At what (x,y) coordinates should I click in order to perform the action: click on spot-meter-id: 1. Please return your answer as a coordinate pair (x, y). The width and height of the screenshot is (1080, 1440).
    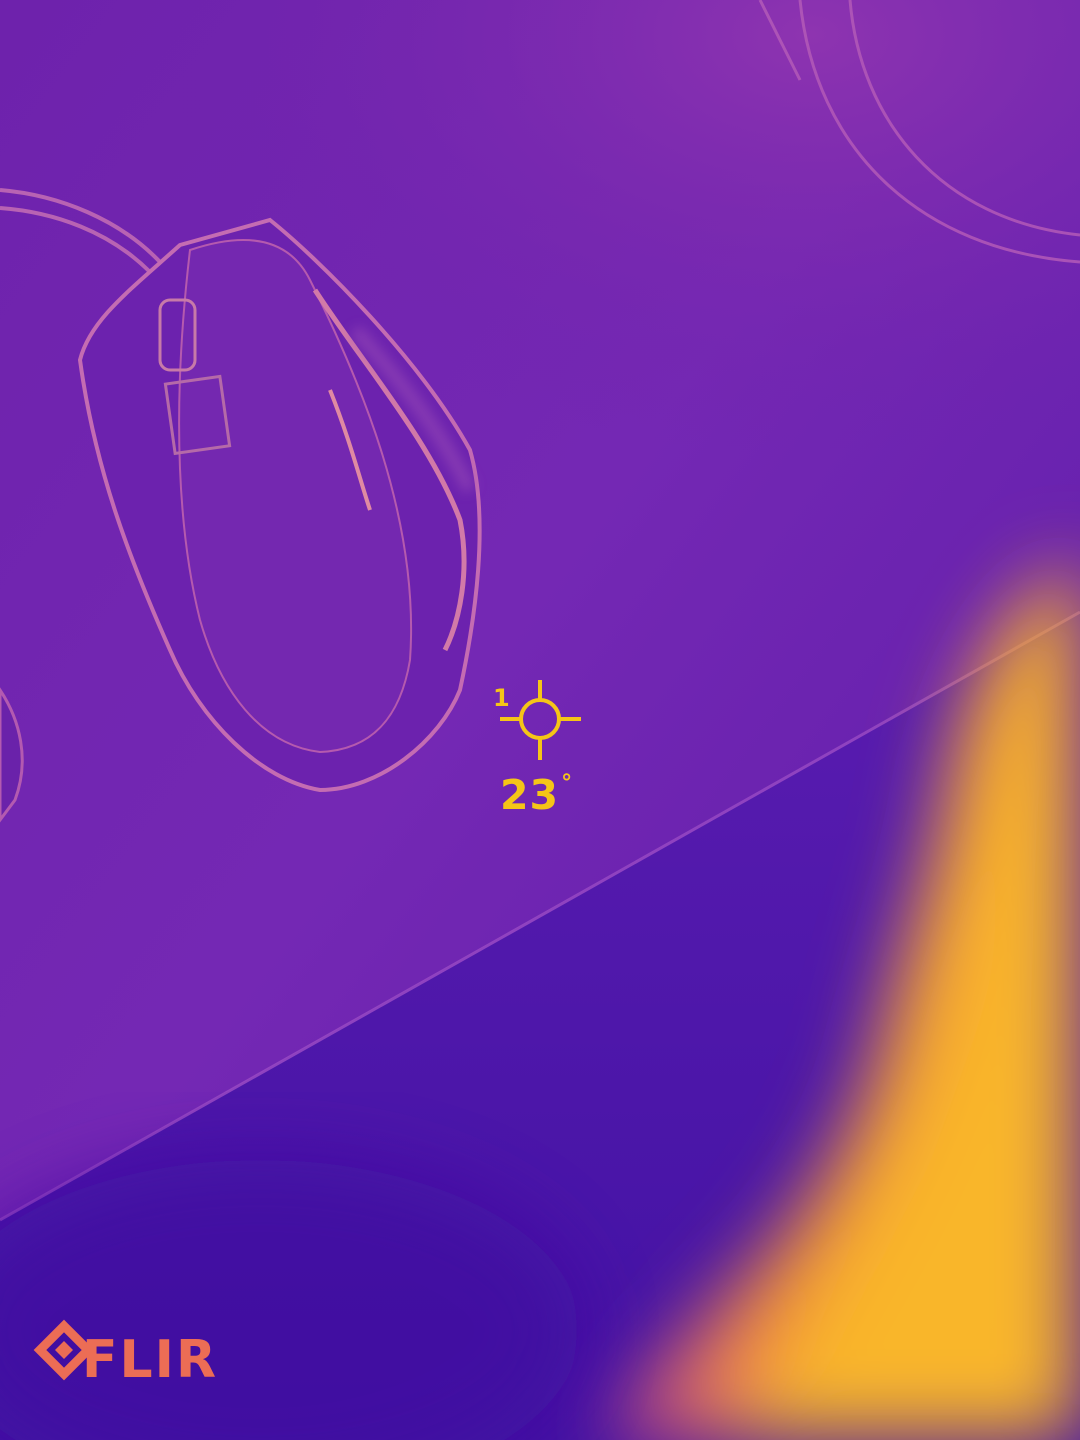
    Looking at the image, I should click on (501, 698).